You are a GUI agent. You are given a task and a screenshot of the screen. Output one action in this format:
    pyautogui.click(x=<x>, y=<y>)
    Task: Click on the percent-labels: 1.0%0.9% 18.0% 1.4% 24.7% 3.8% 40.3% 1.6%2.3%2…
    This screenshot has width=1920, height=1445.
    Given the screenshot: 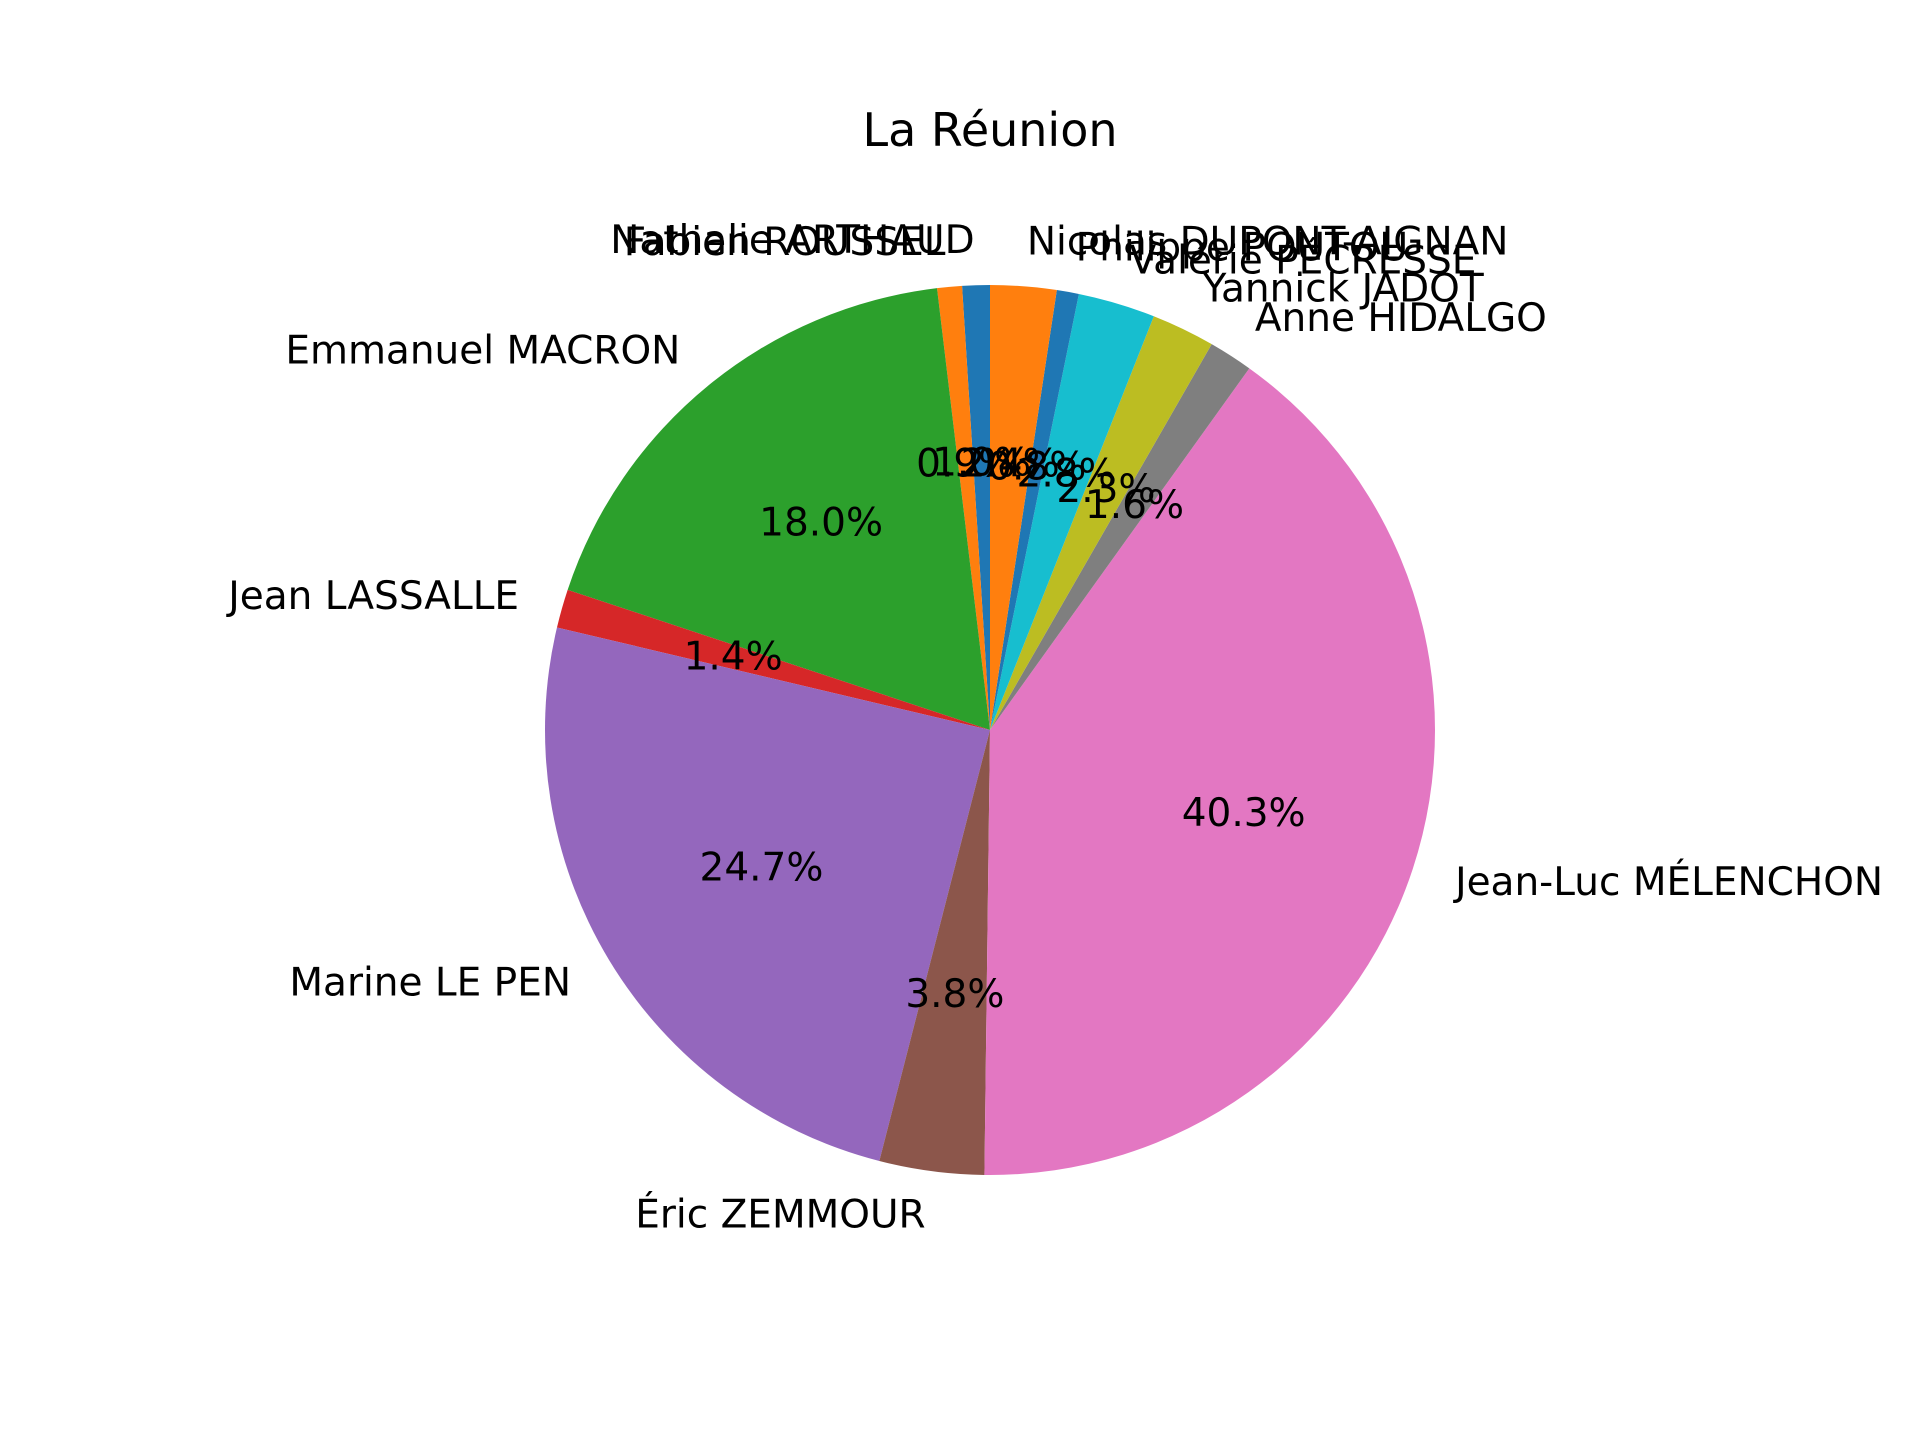 What is the action you would take?
    pyautogui.click(x=995, y=729)
    